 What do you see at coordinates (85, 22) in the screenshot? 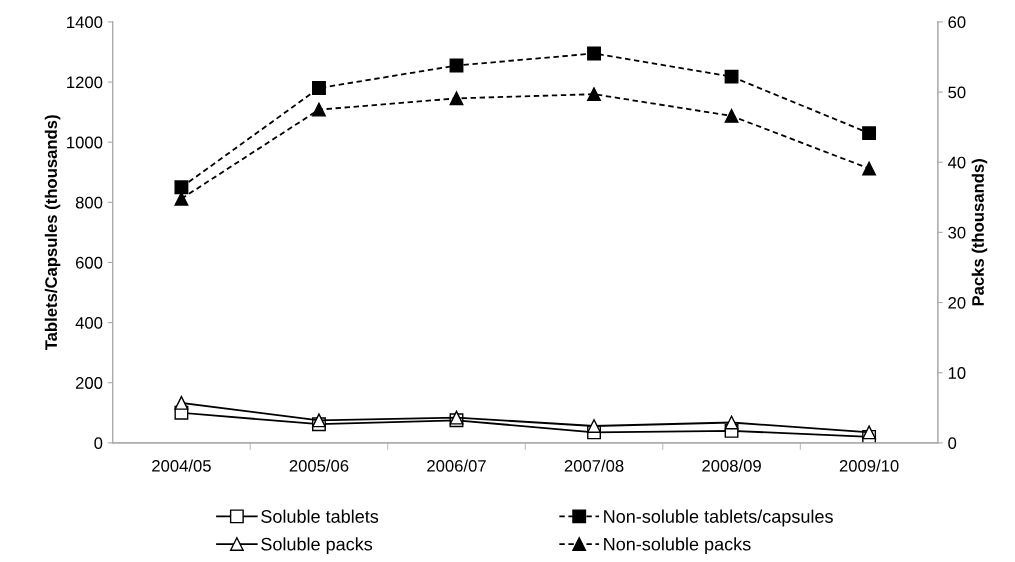
I see `y-tick-label: 1400` at bounding box center [85, 22].